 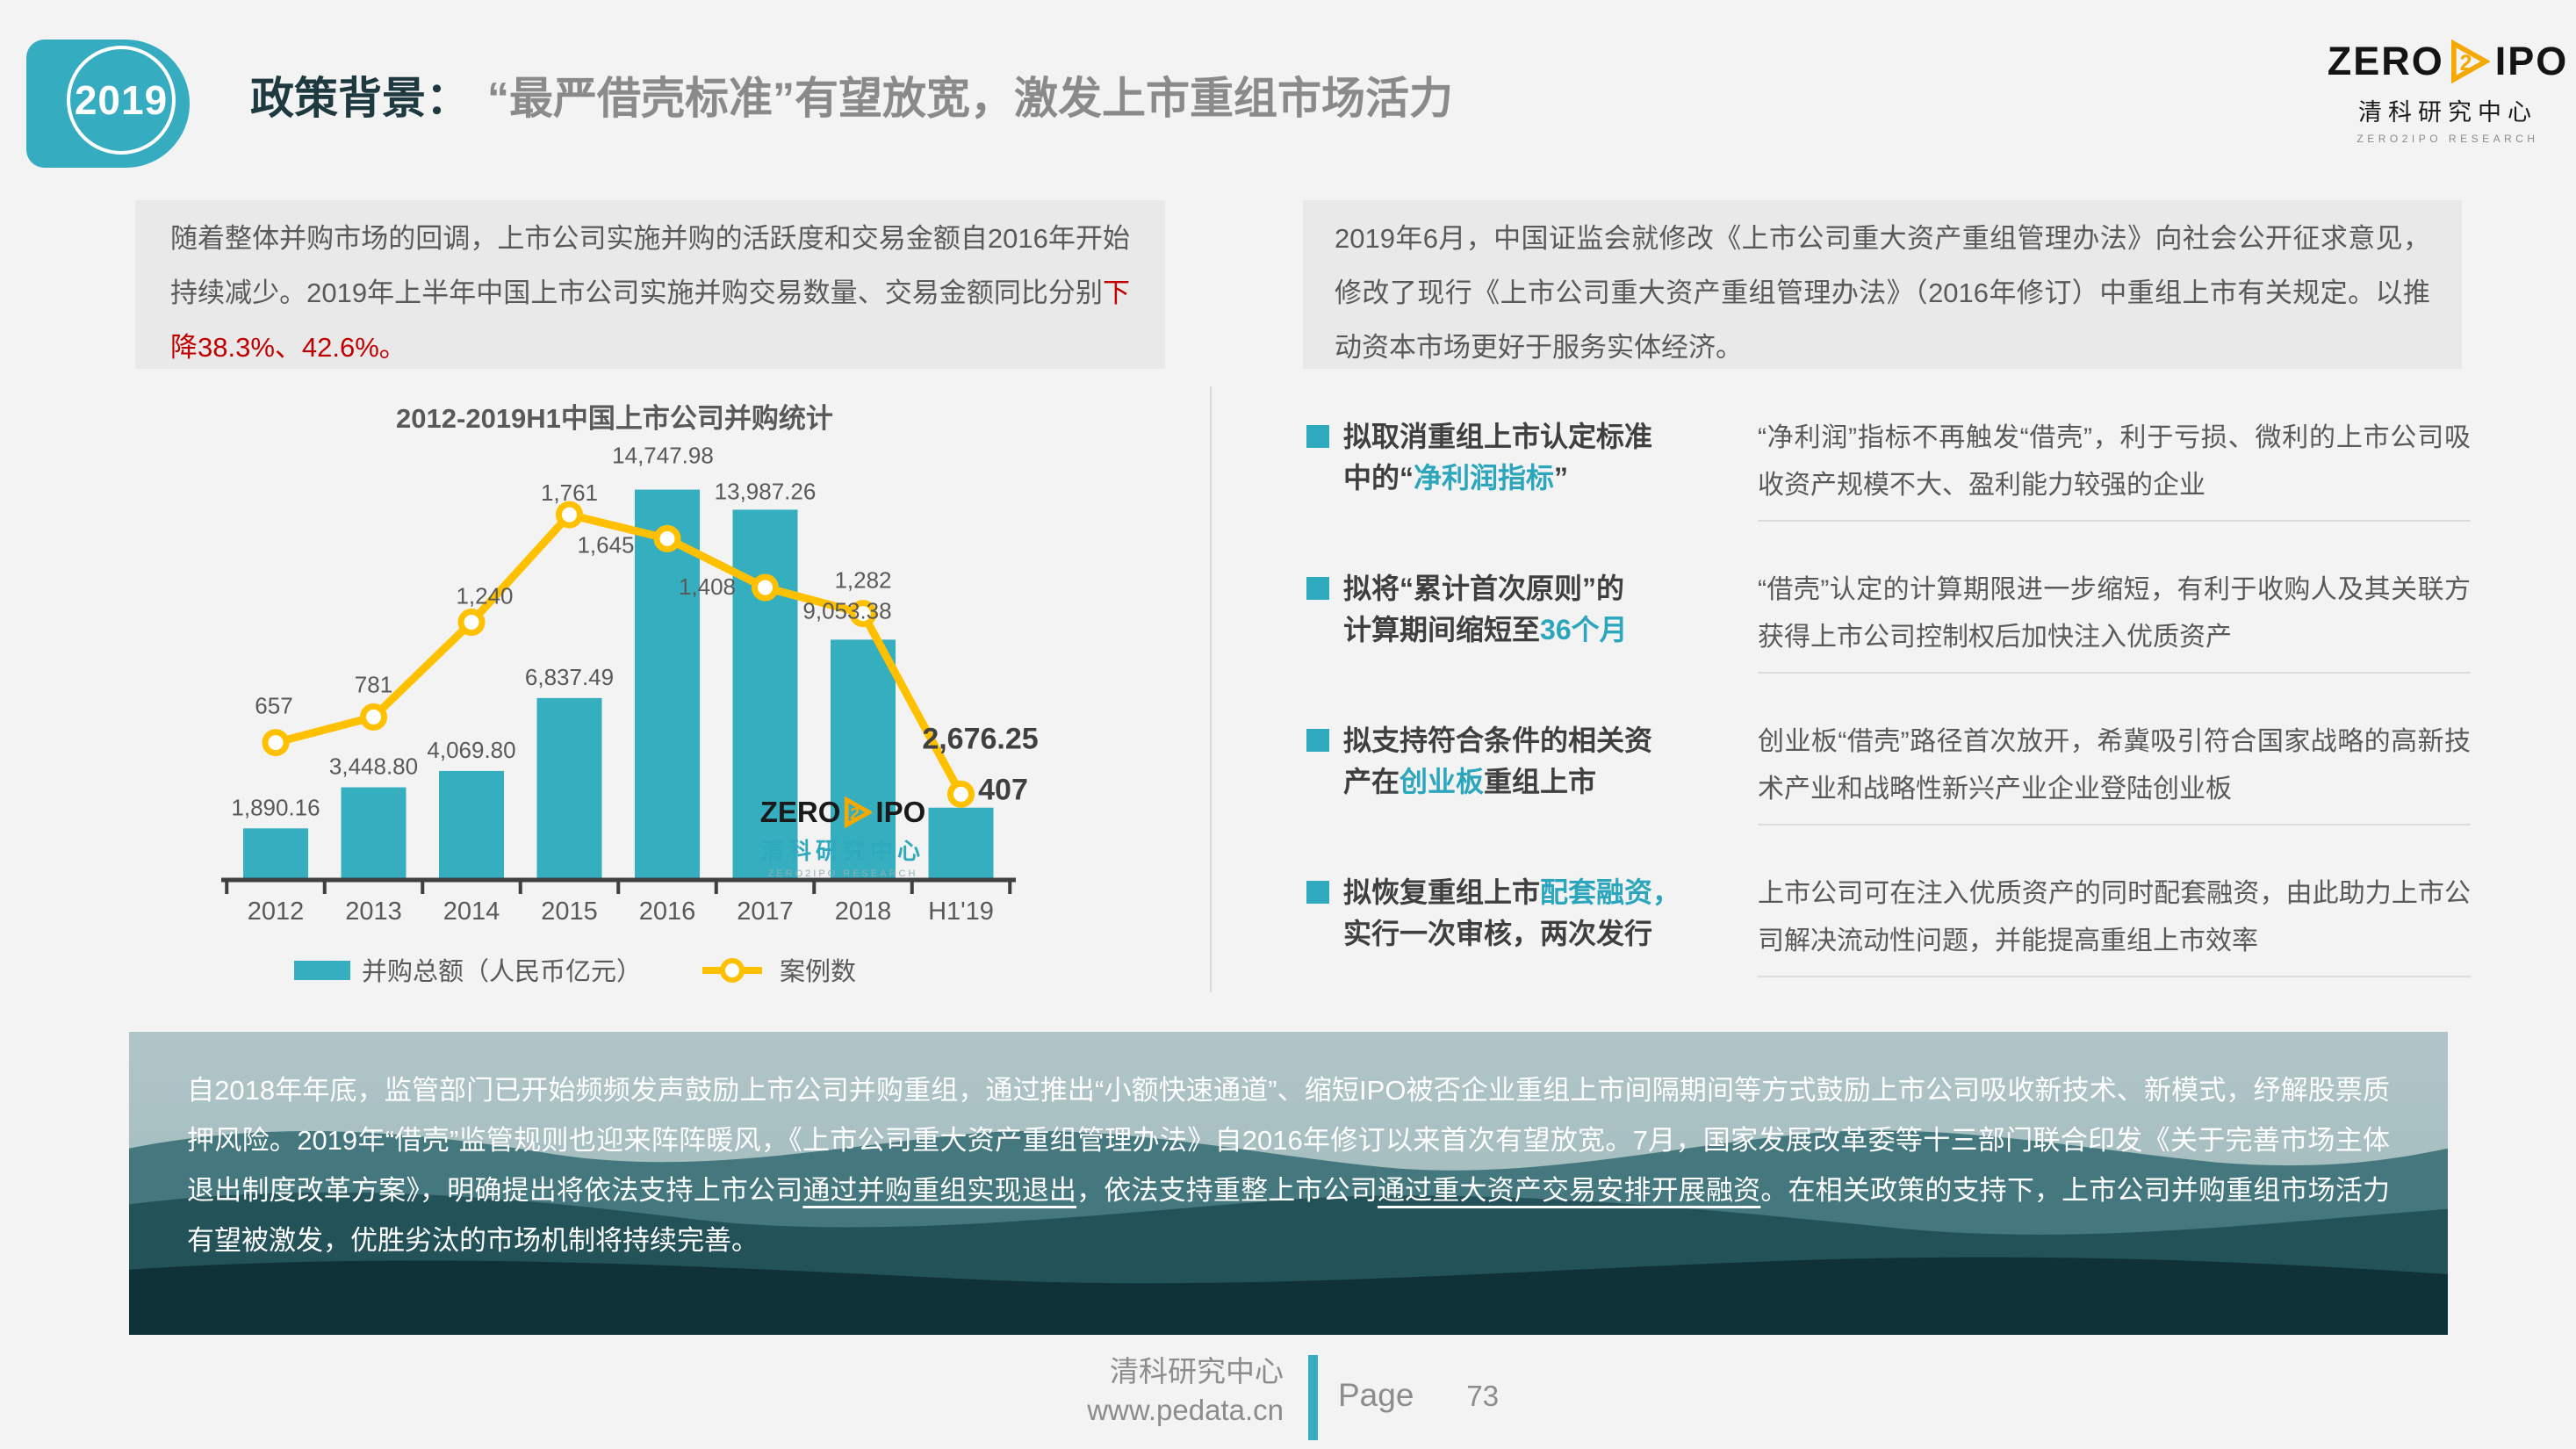 What do you see at coordinates (846, 610) in the screenshot?
I see `svg-text: 9,053.38` at bounding box center [846, 610].